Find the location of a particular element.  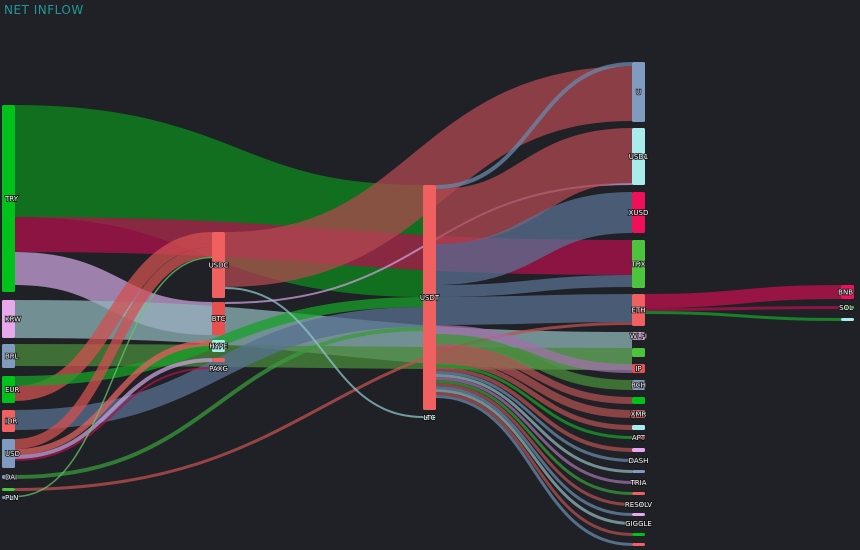

node-hype is located at coordinates (218, 346).